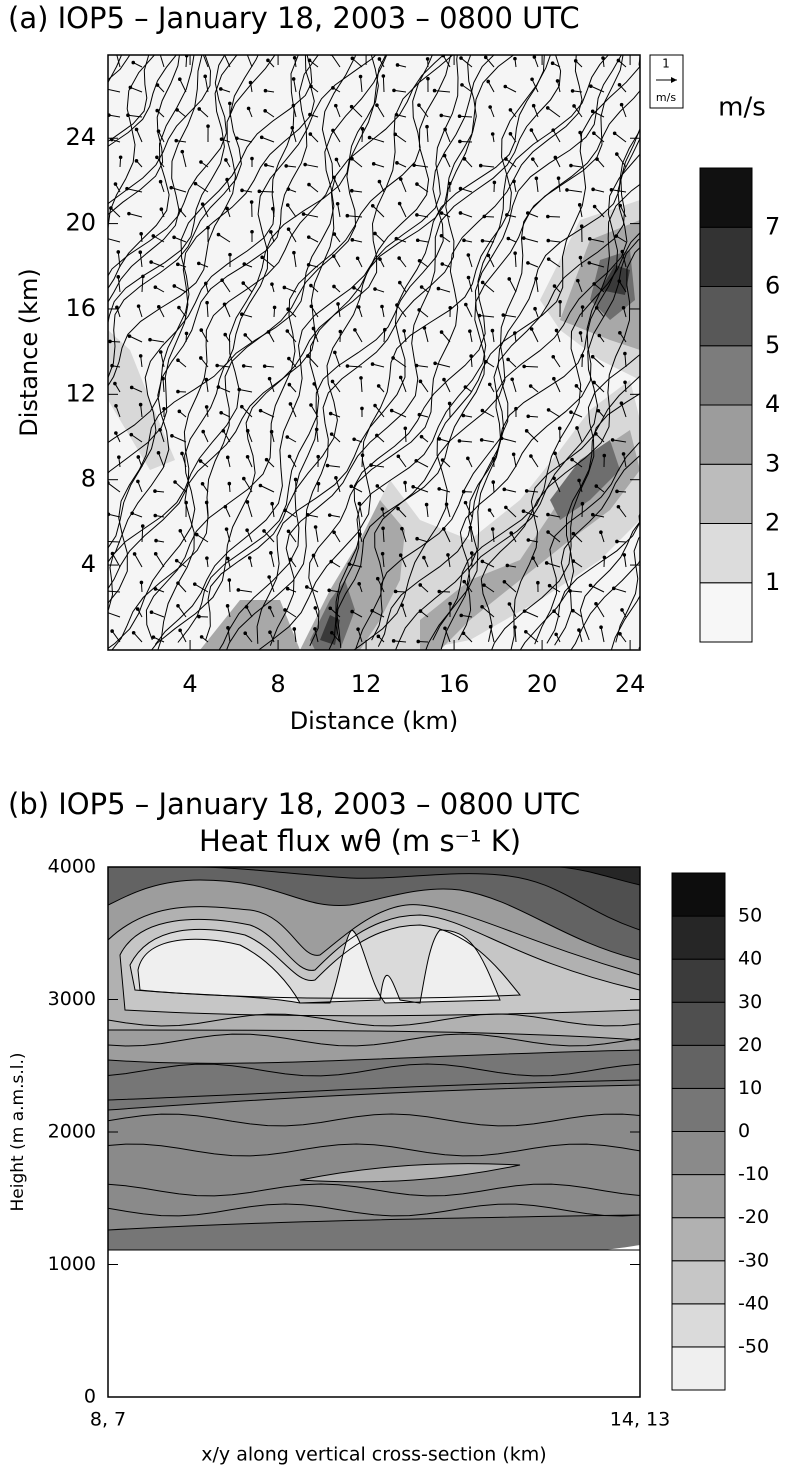 Image resolution: width=787 pixels, height=1470 pixels. Describe the element at coordinates (772, 523) in the screenshot. I see `colorbar-label: 2` at that location.